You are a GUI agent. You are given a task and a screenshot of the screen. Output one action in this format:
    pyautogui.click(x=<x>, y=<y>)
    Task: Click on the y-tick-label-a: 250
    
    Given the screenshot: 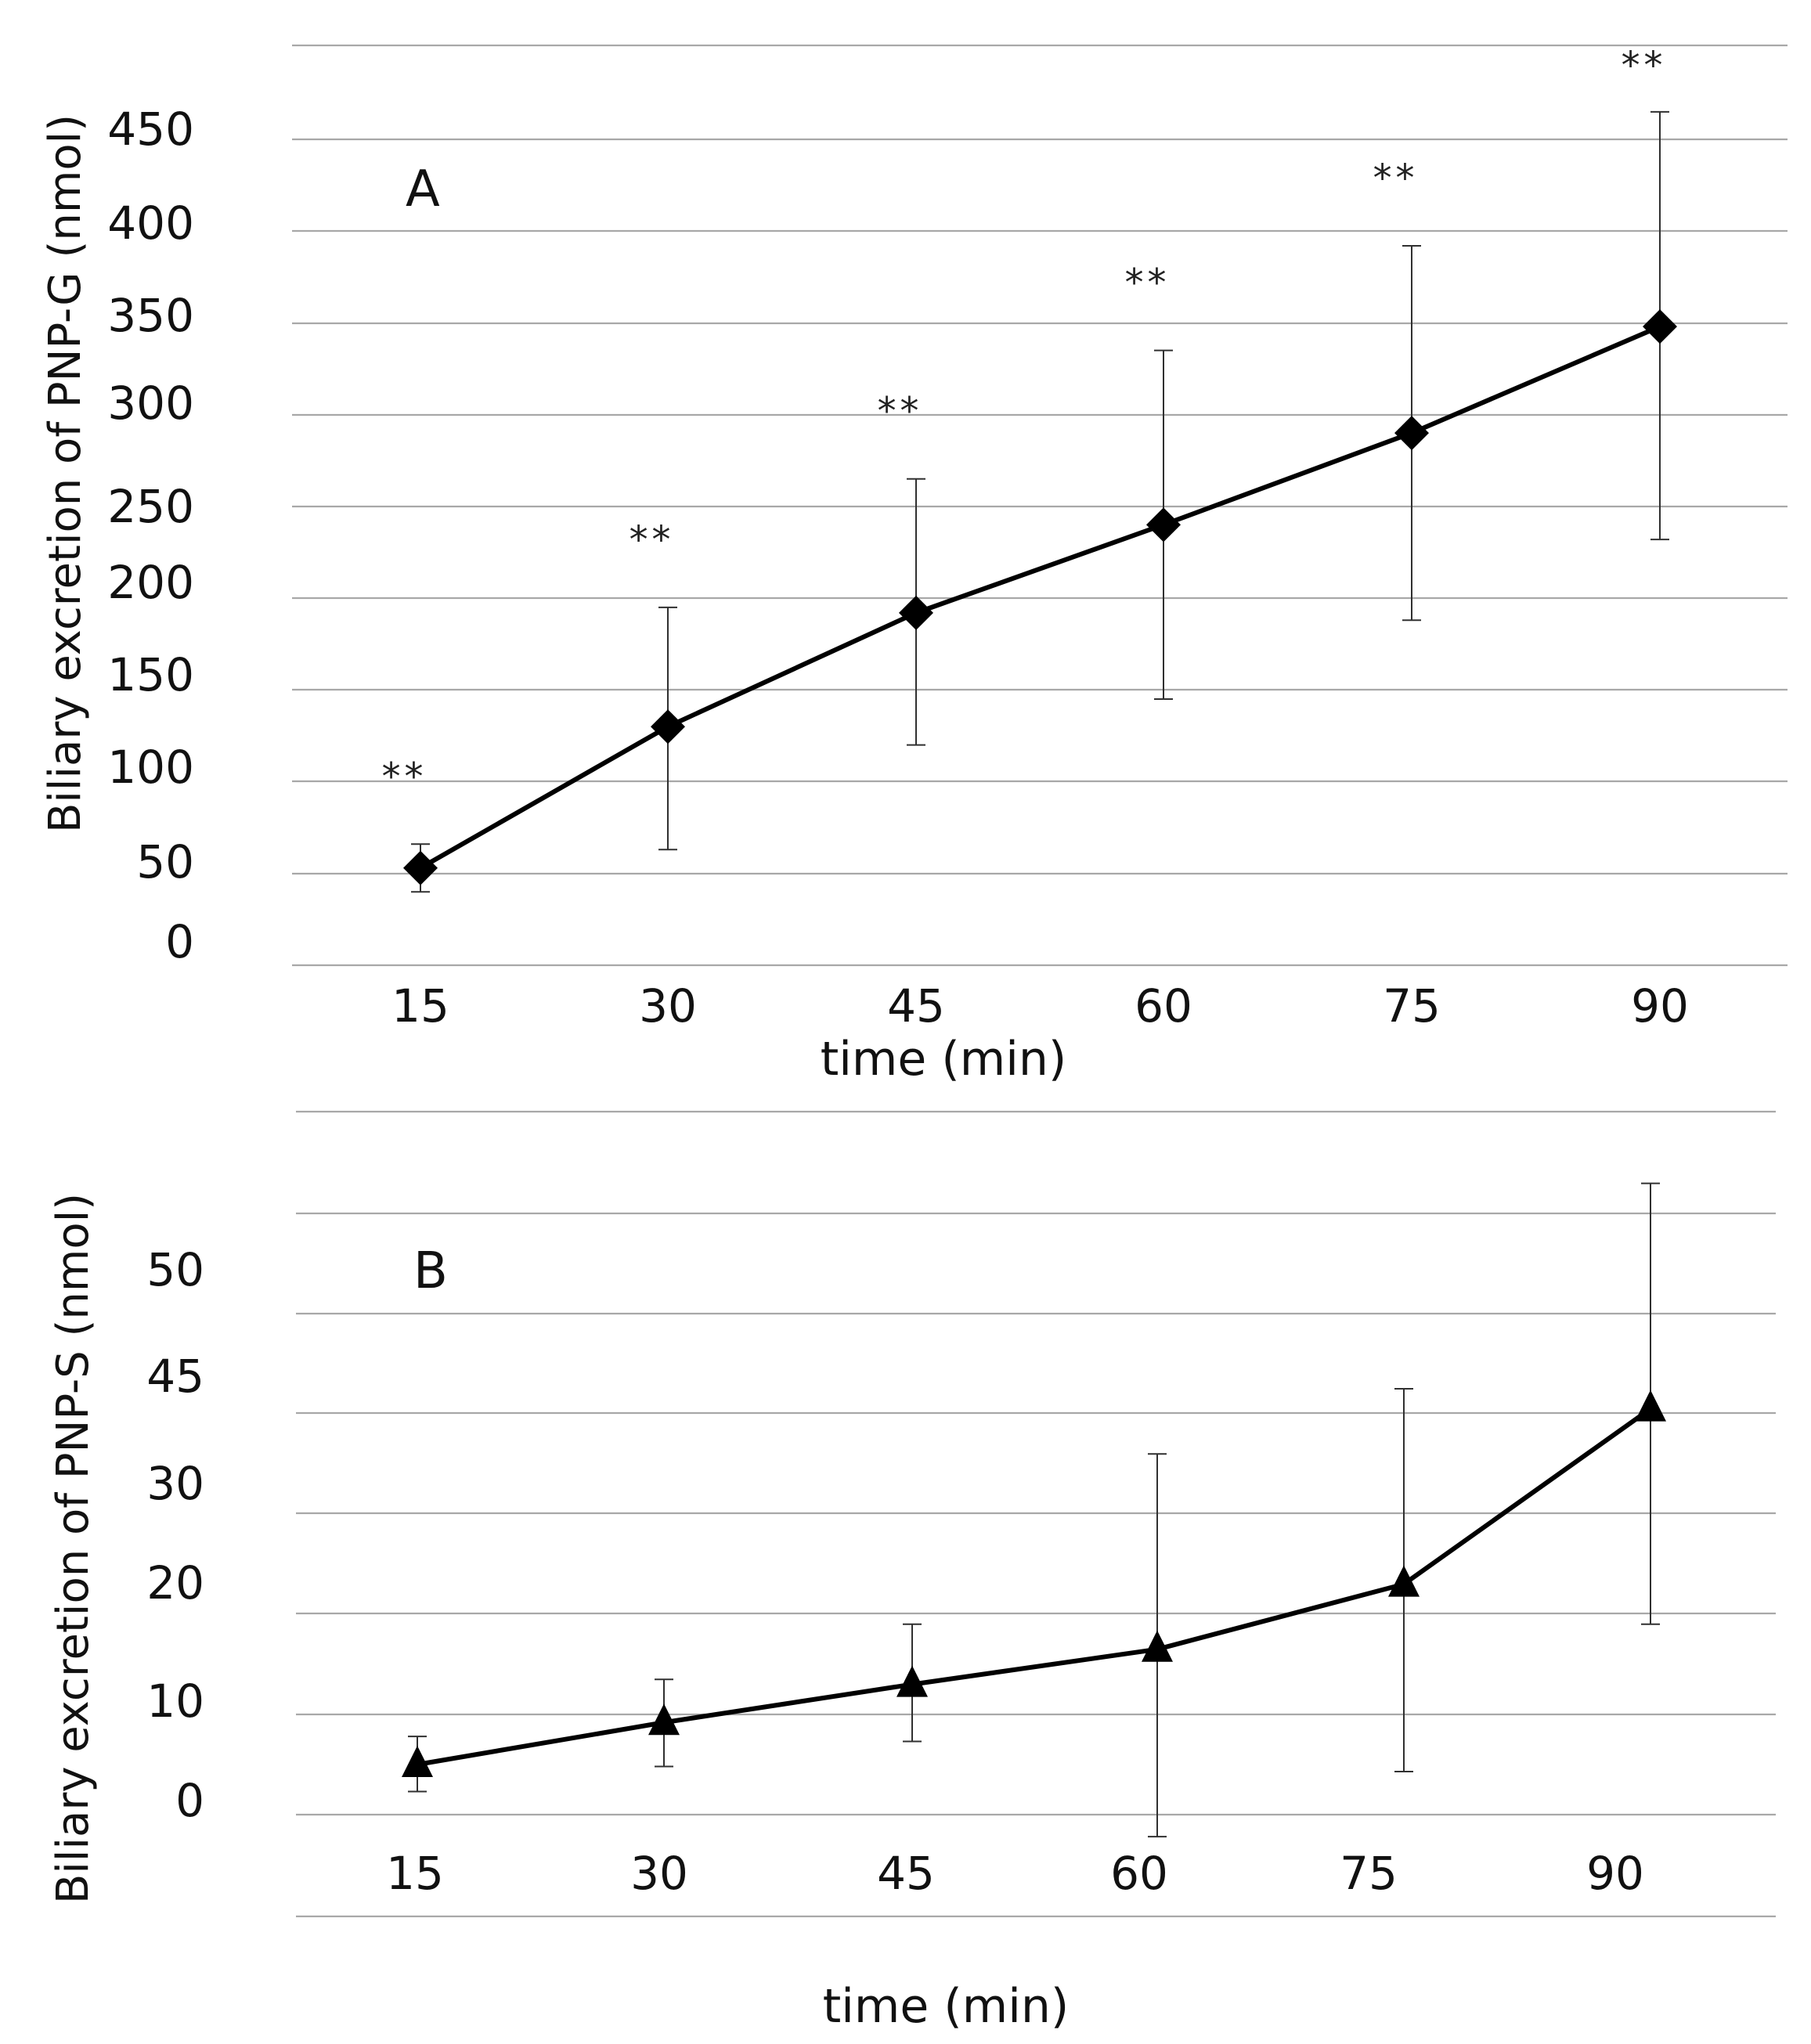 What is the action you would take?
    pyautogui.click(x=150, y=507)
    